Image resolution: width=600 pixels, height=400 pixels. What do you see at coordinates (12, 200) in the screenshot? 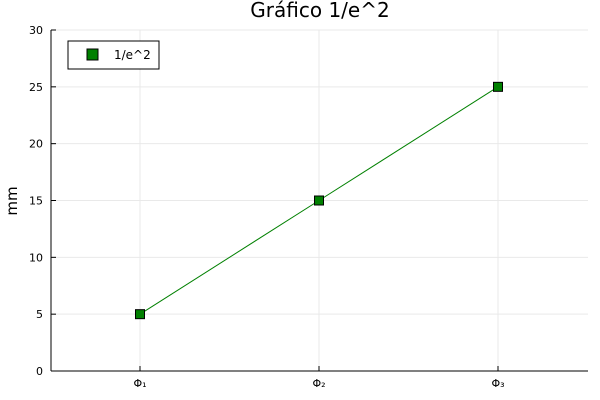
I see `y-axis-label: mm` at bounding box center [12, 200].